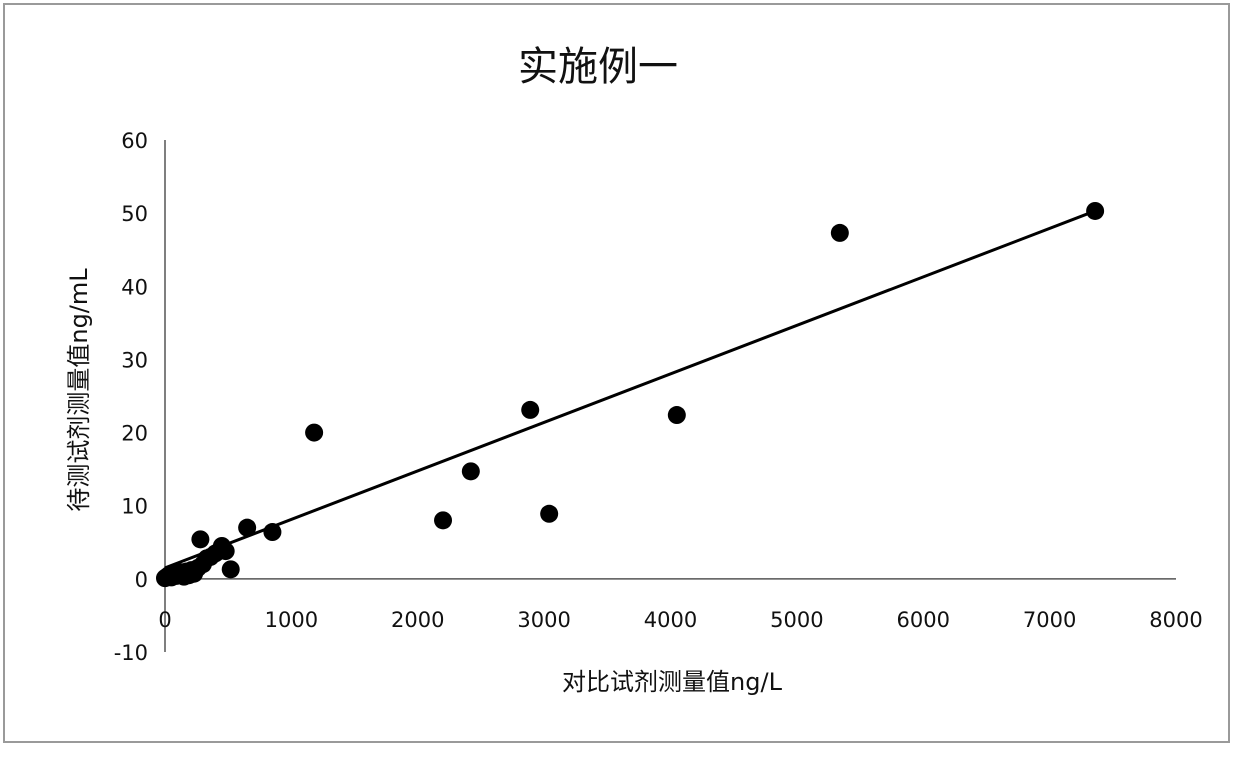 Image resolution: width=1239 pixels, height=757 pixels. I want to click on x-tick-label: 3000, so click(543, 620).